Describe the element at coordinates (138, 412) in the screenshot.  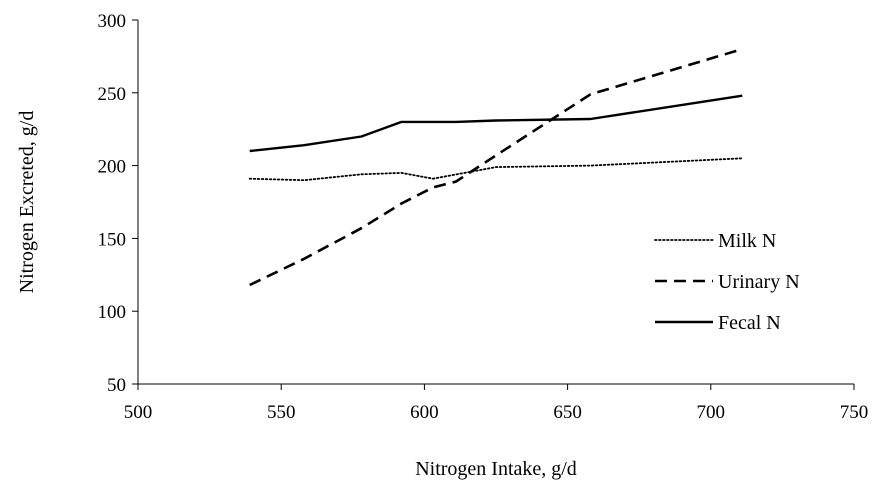
I see `x-tick-label: 500` at that location.